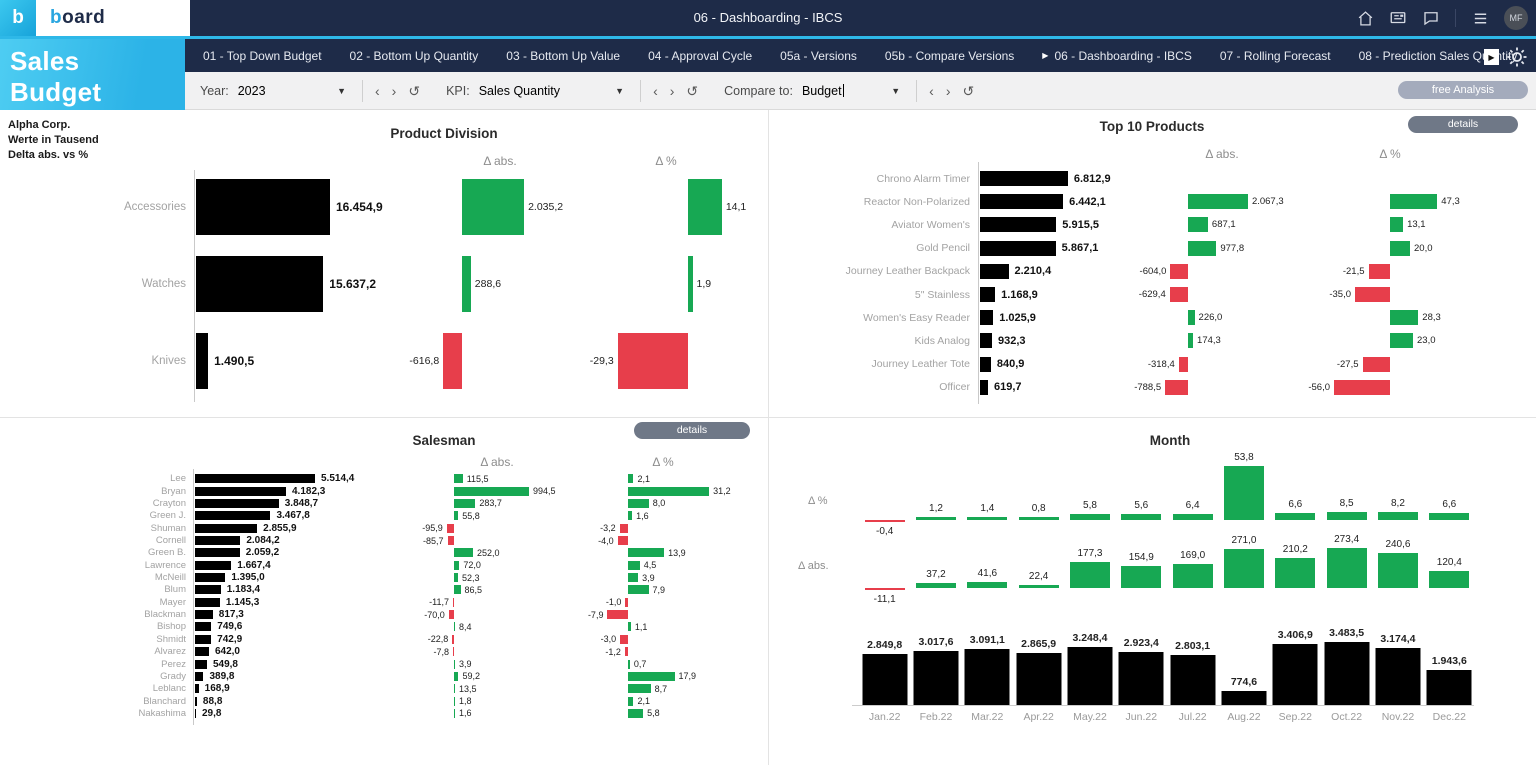  Describe the element at coordinates (384, 627) in the screenshot. I see `chart-row-bishop: Bishop 749,6 8,4 1,1` at that location.